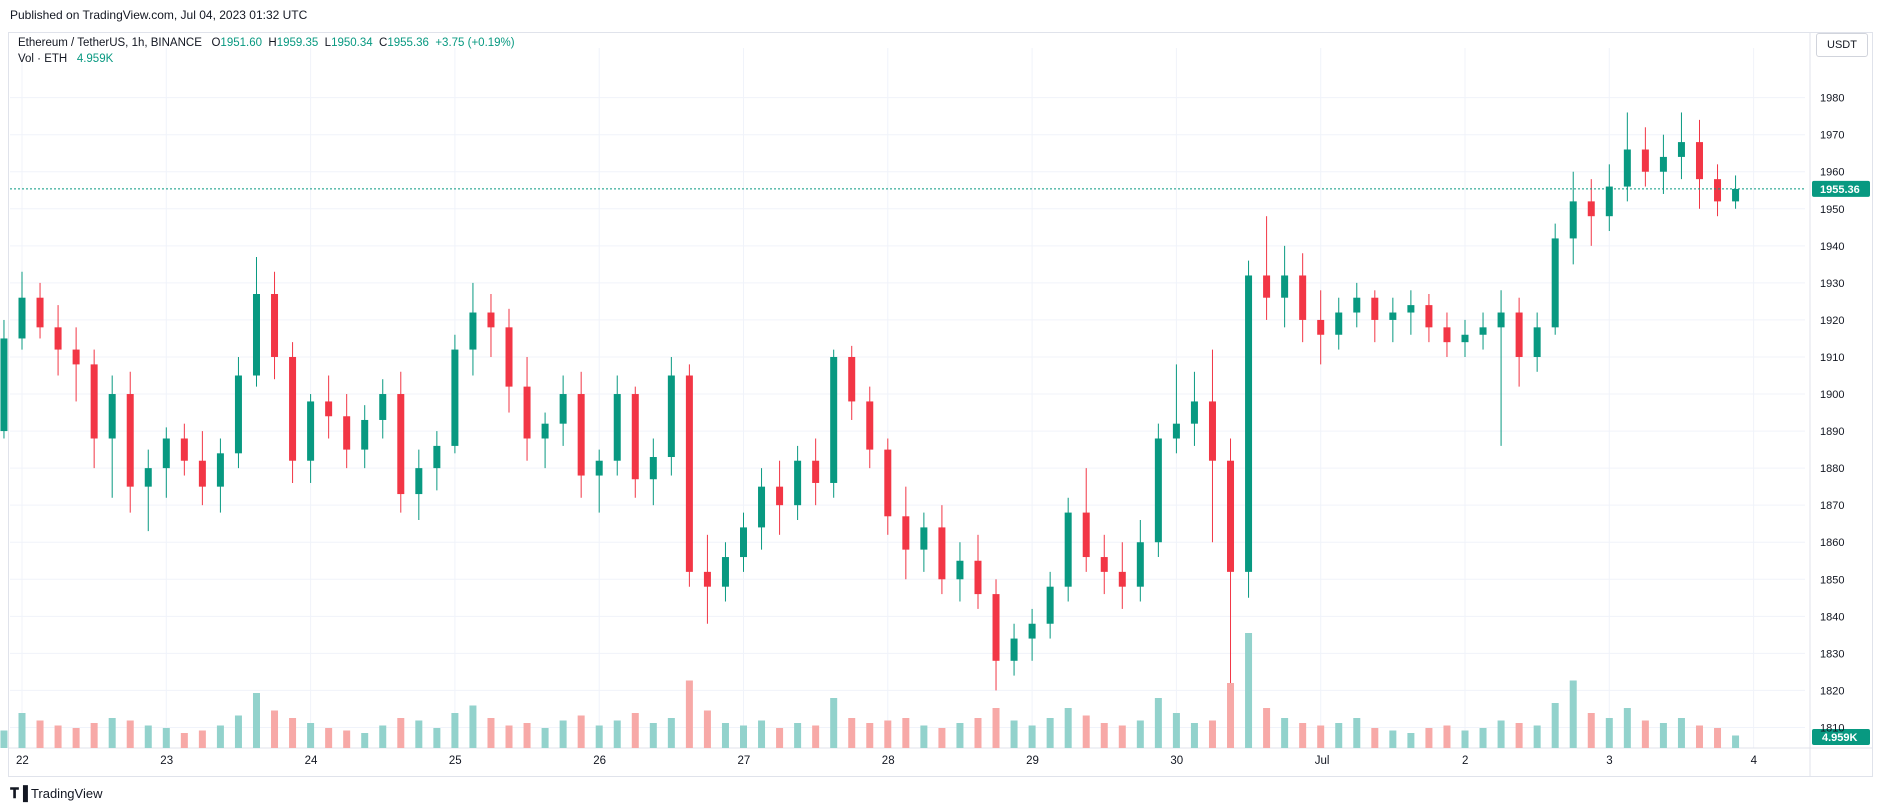  I want to click on currency-button: USDT, so click(1842, 45).